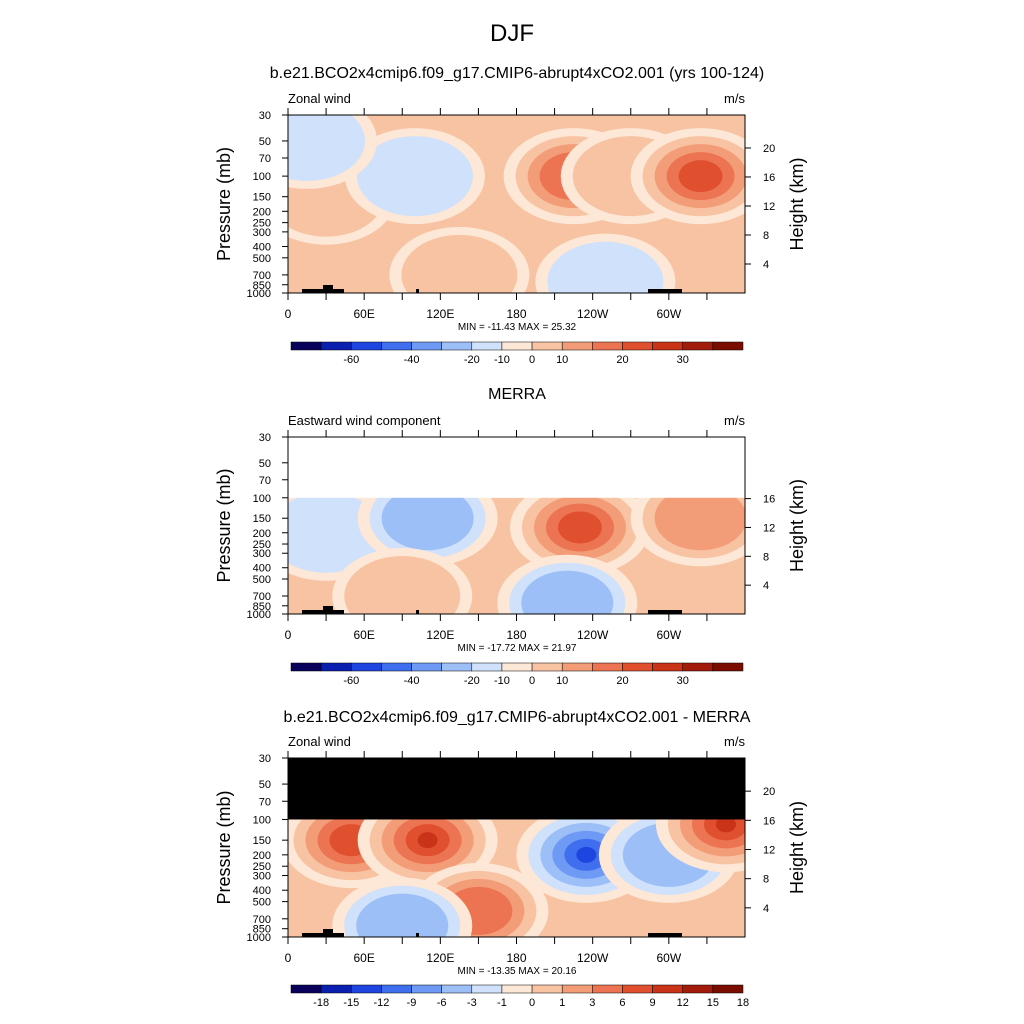 The width and height of the screenshot is (1024, 1024). I want to click on min-max-stats: MIN = -11.43 MAX = 25.32, so click(517, 327).